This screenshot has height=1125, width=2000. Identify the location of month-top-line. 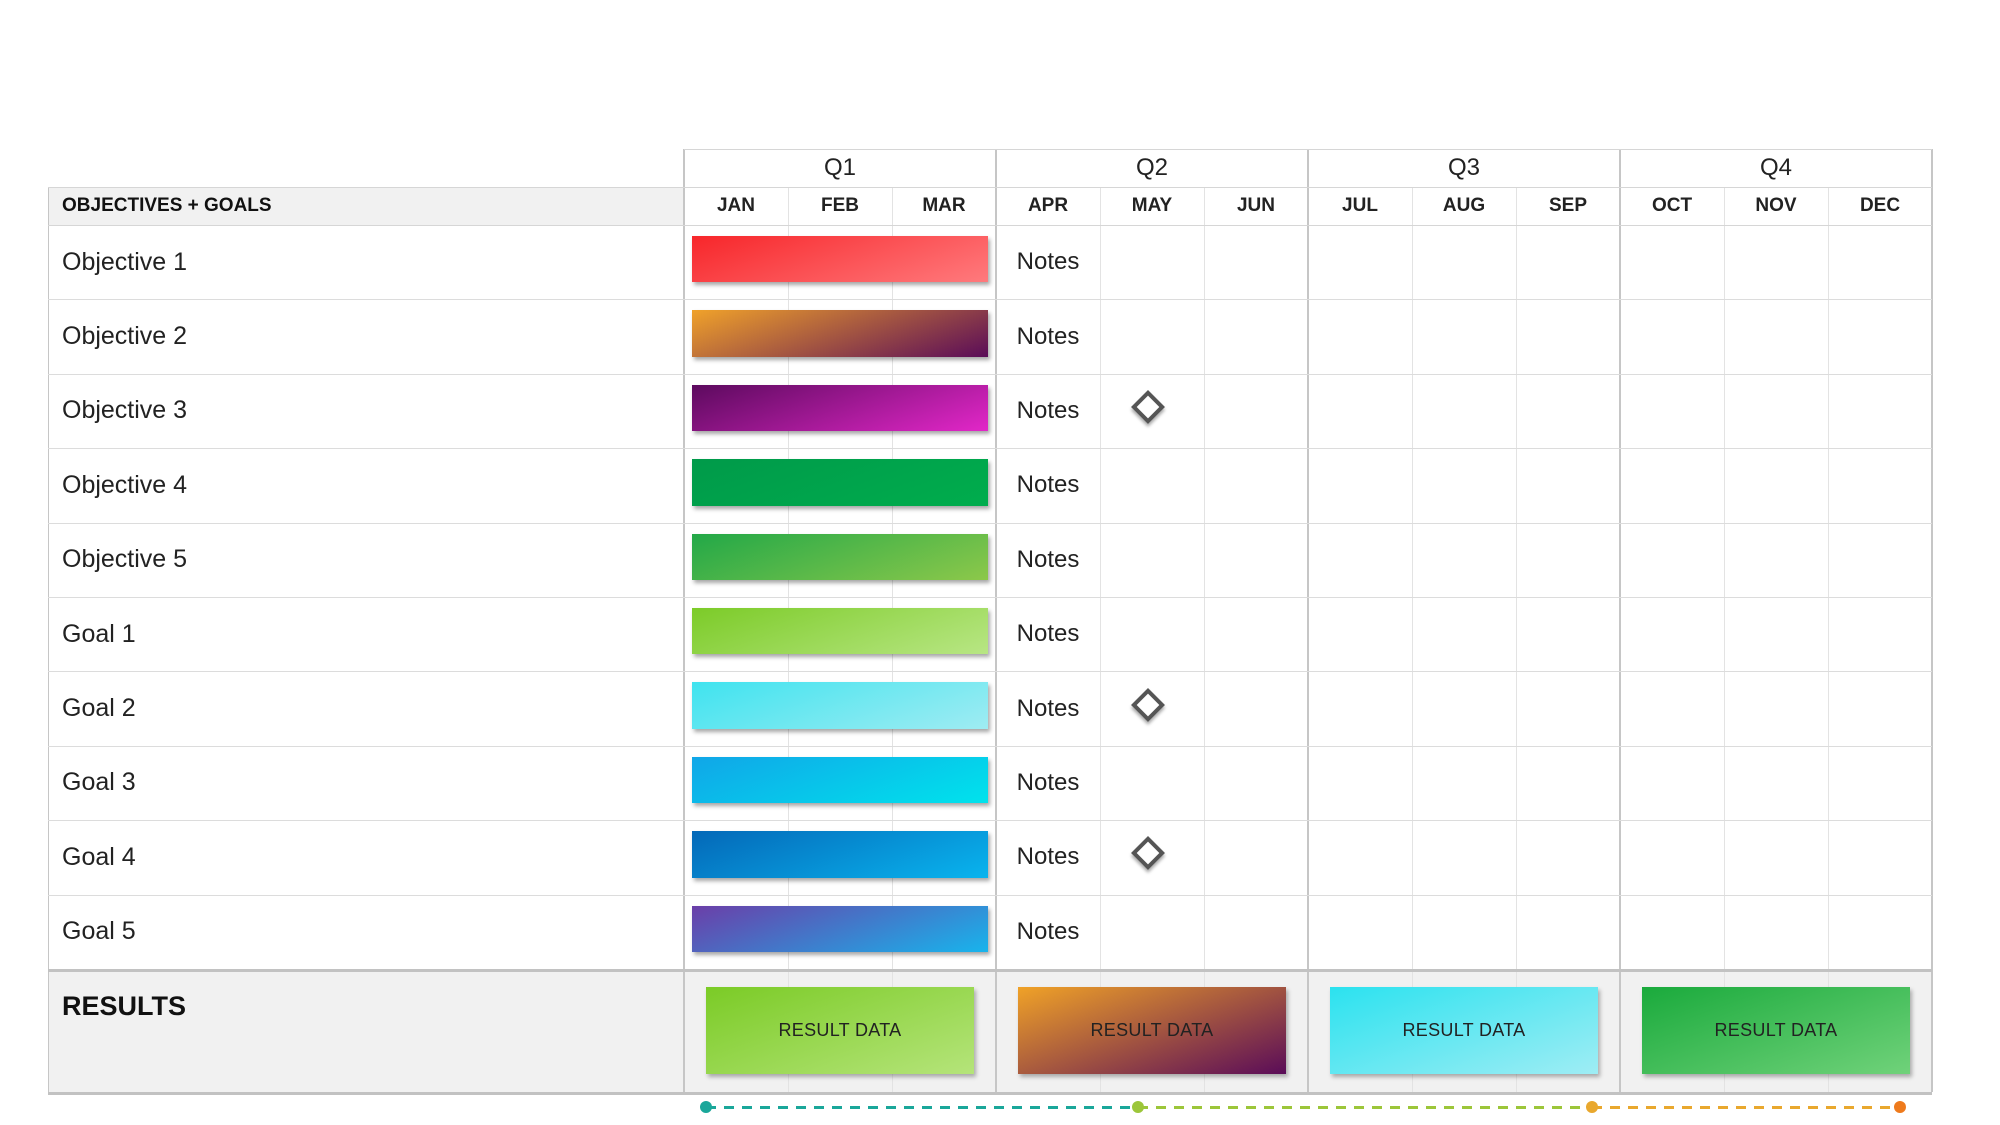
(990, 187).